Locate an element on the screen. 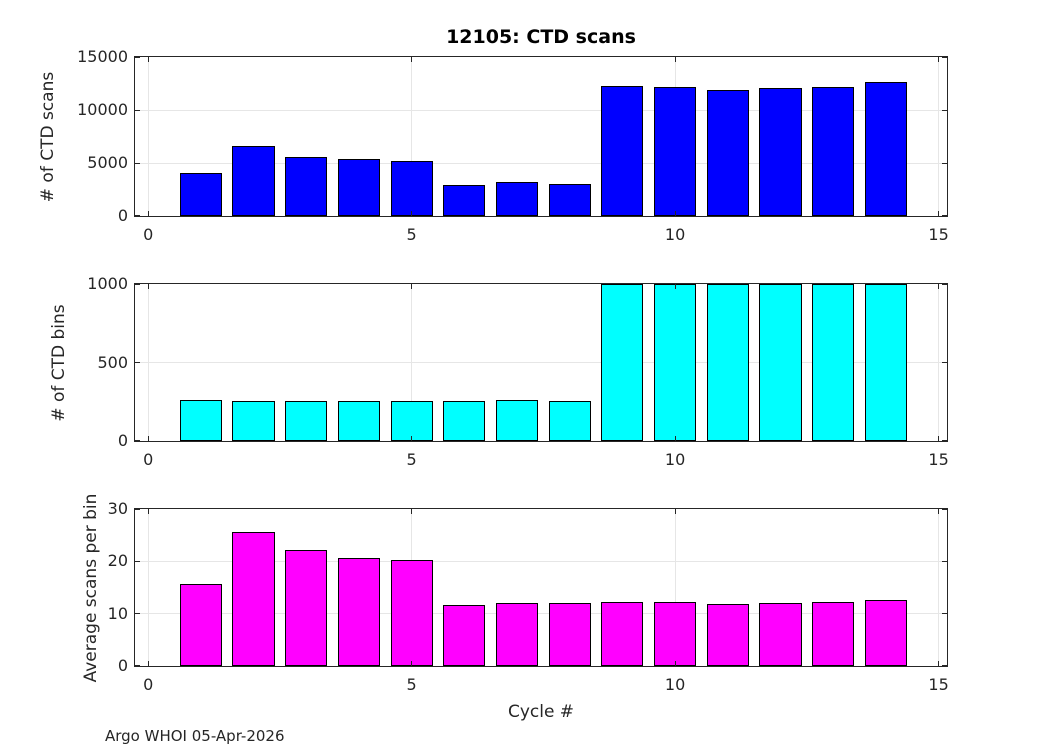  footer-annotation: Argo WHOI 05-Apr-2026 is located at coordinates (195, 736).